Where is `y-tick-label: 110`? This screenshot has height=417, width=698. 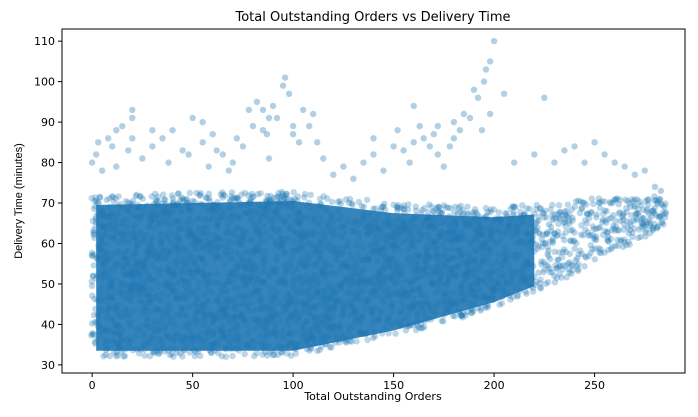
y-tick-label: 110 is located at coordinates (44, 41).